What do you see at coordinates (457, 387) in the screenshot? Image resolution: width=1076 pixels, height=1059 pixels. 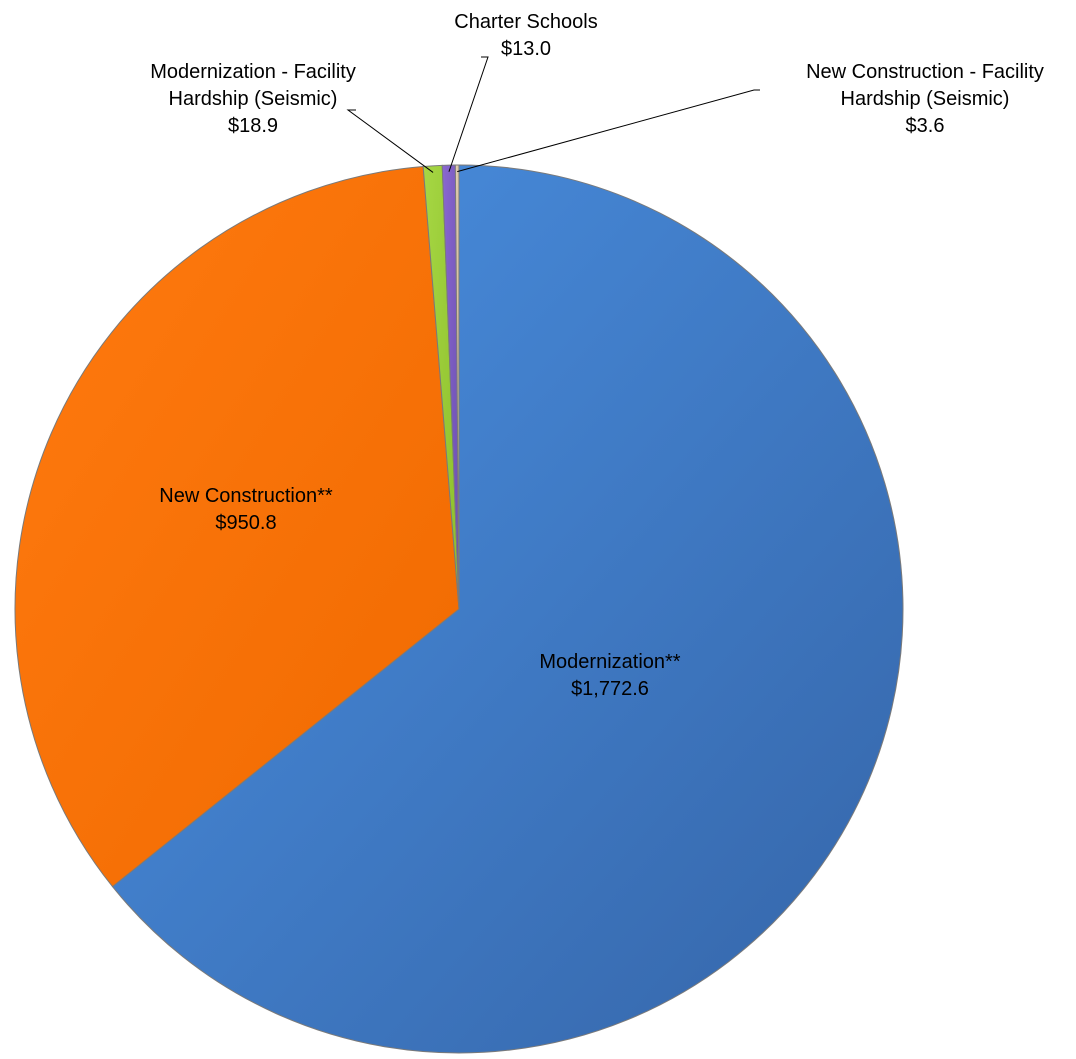 I see `pie-slice-new-construction-facility-hardship-seismic` at bounding box center [457, 387].